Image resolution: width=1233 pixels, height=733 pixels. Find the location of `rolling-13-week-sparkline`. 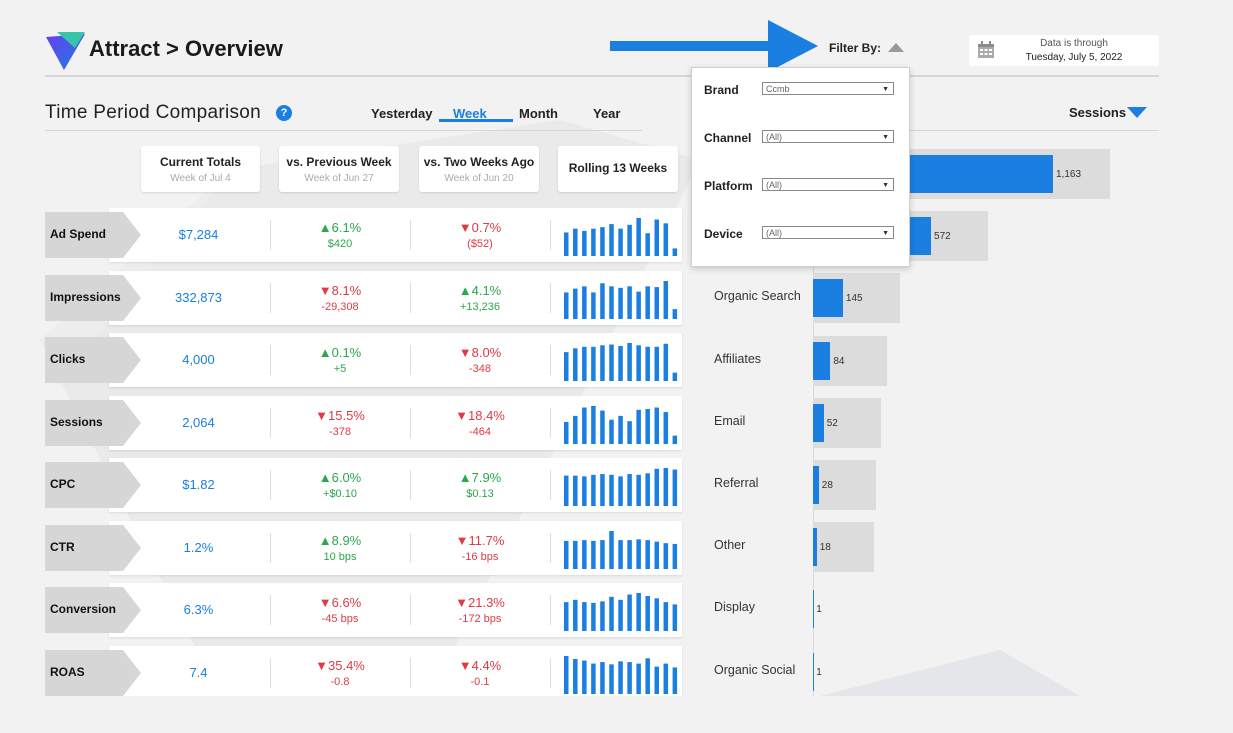

rolling-13-week-sparkline is located at coordinates (621, 237).